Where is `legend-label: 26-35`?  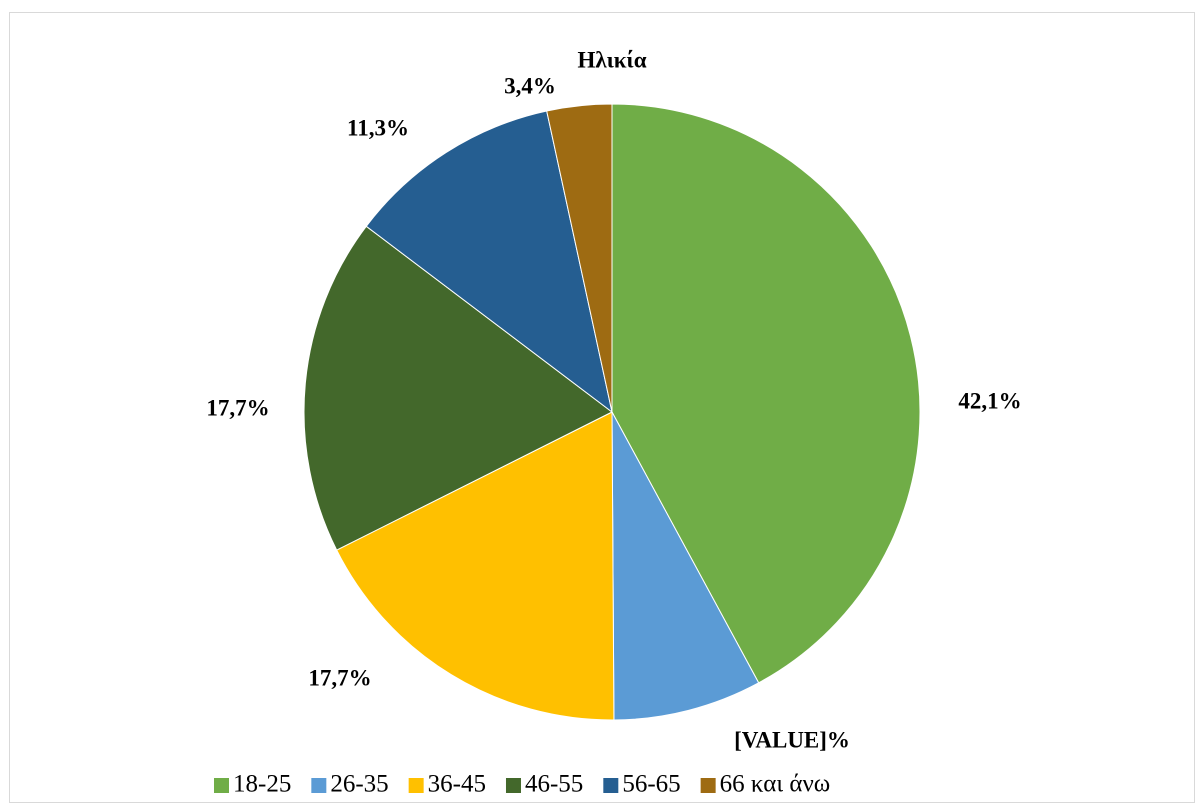 legend-label: 26-35 is located at coordinates (359, 784).